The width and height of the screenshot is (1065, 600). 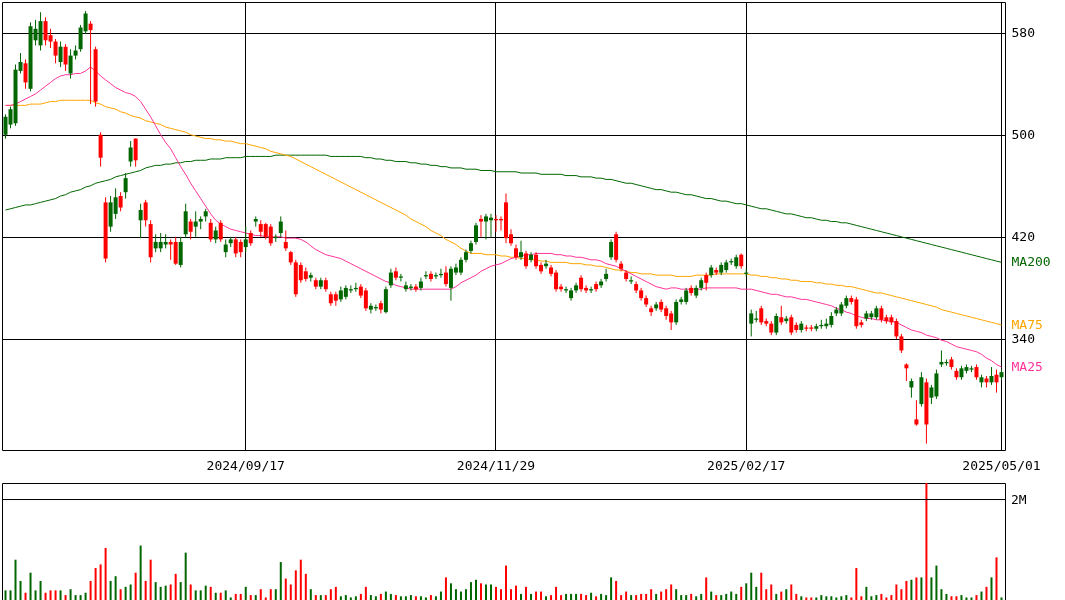 I want to click on x-tick-label: 2024/09/17, so click(x=245, y=465).